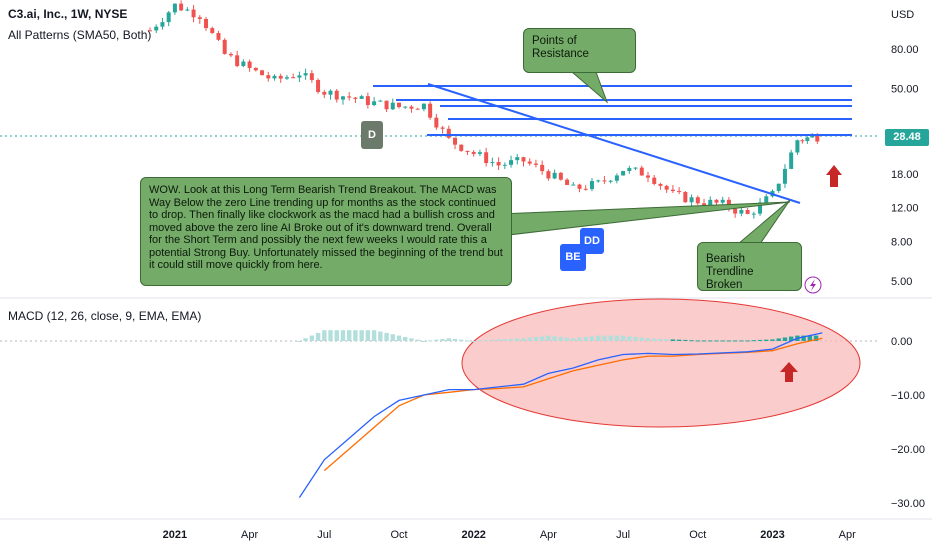 Image resolution: width=932 pixels, height=550 pixels. What do you see at coordinates (614, 143) in the screenshot?
I see `bearish-trendline` at bounding box center [614, 143].